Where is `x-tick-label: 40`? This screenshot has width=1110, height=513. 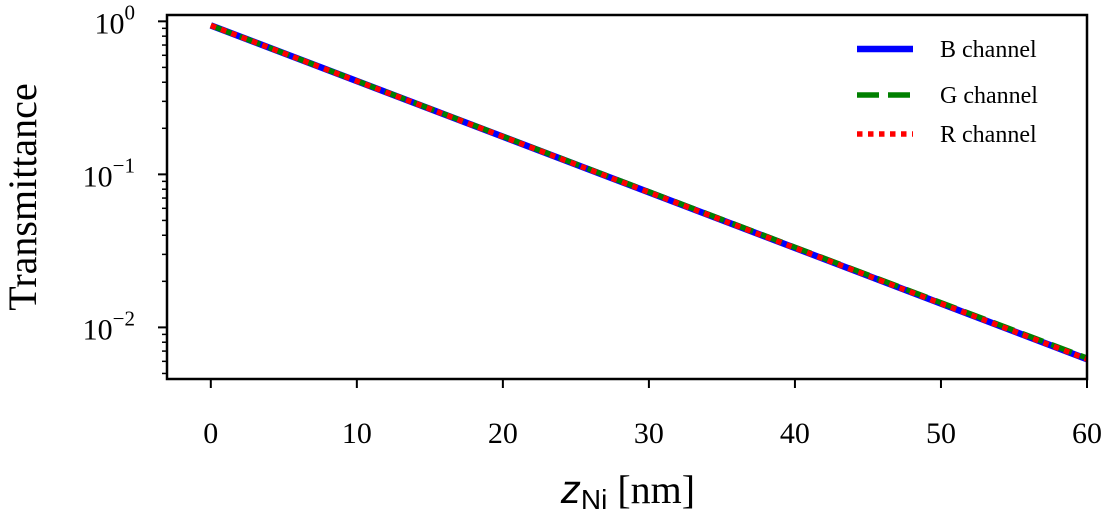 x-tick-label: 40 is located at coordinates (795, 433).